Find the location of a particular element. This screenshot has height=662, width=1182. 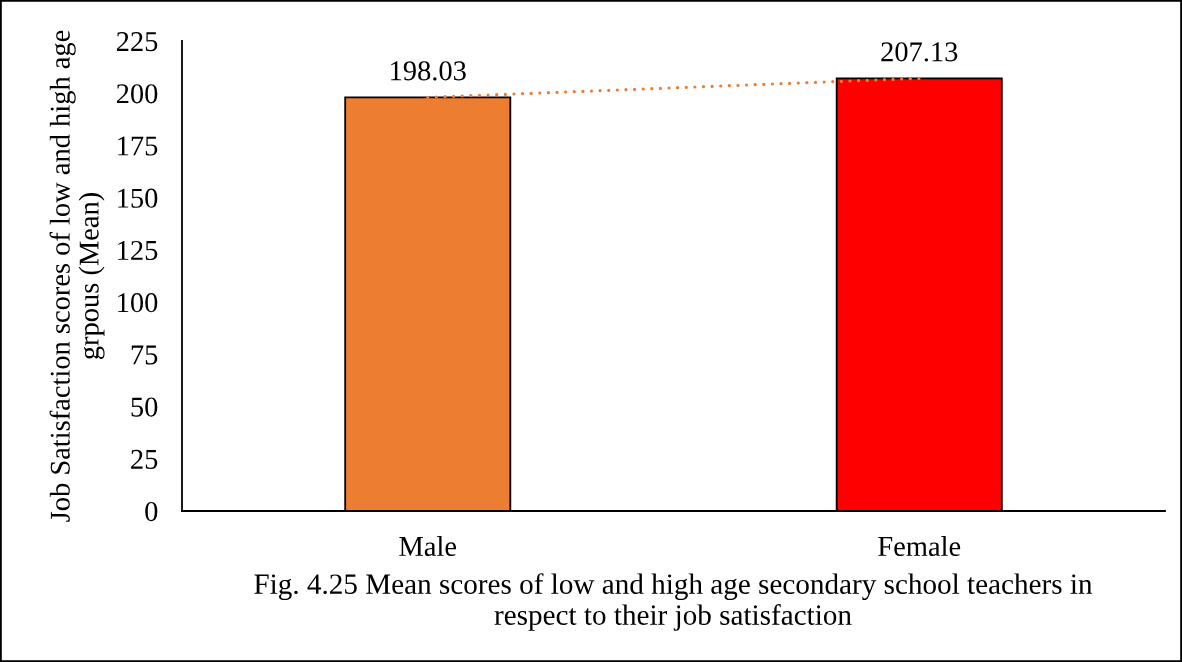

y-tick-label: 125 is located at coordinates (138, 250).